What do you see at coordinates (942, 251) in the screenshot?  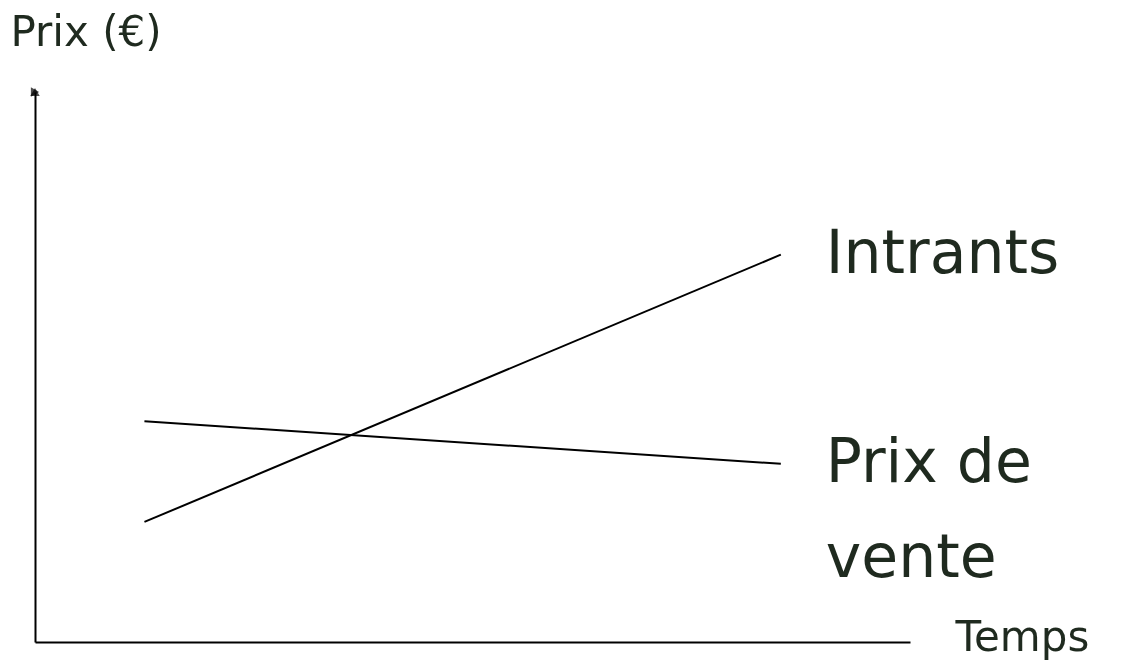 I see `series-label: Intrants` at bounding box center [942, 251].